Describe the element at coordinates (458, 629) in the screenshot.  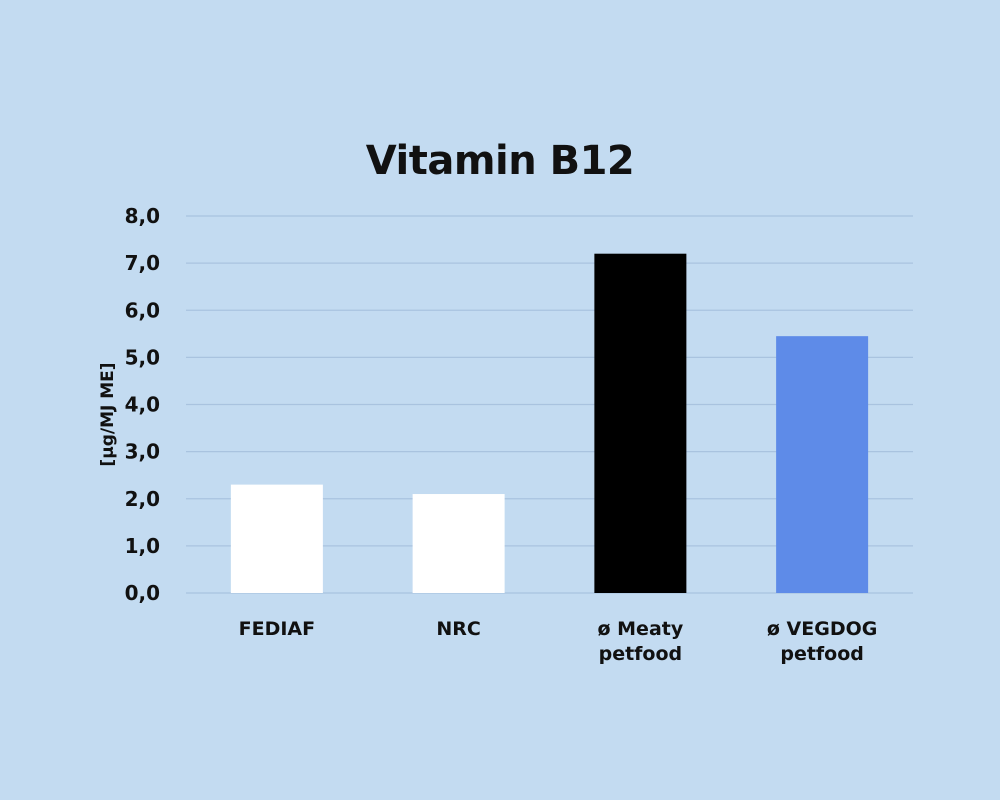
I see `x-tick-label: NRC` at that location.